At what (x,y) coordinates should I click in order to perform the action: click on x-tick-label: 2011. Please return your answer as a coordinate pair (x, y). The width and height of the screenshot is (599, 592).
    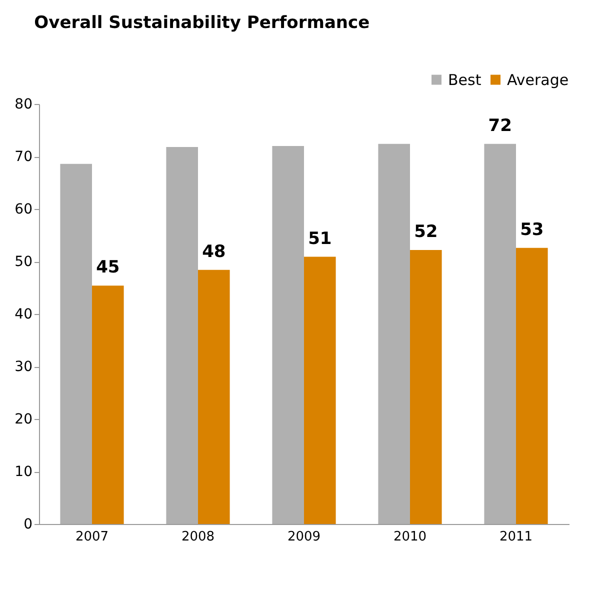
    Looking at the image, I should click on (516, 537).